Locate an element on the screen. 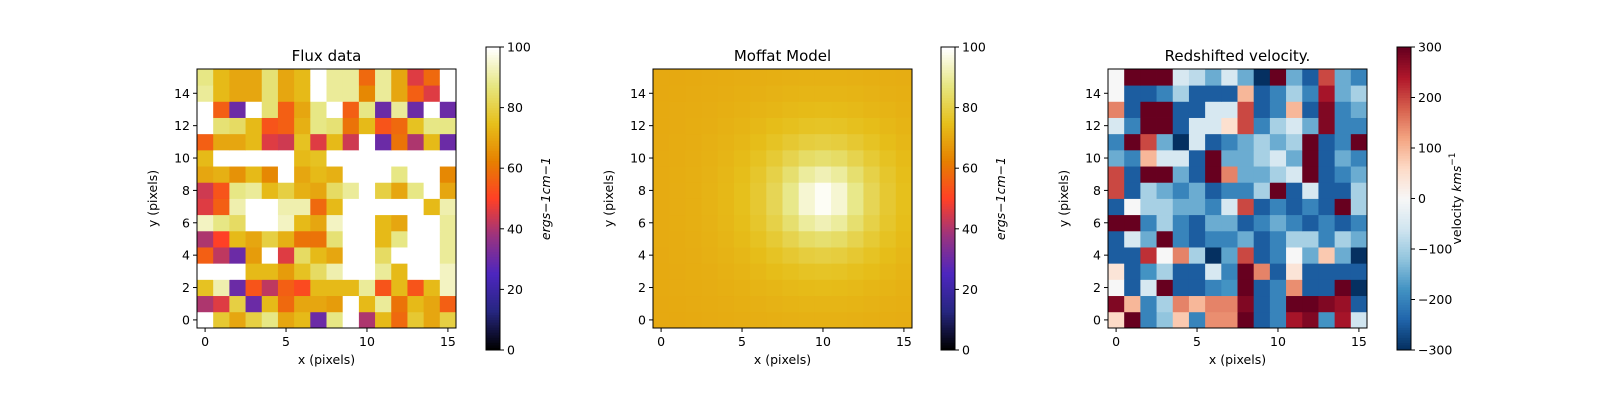 The height and width of the screenshot is (400, 1600). colorbar-label: velocity kms−1 is located at coordinates (1456, 198).